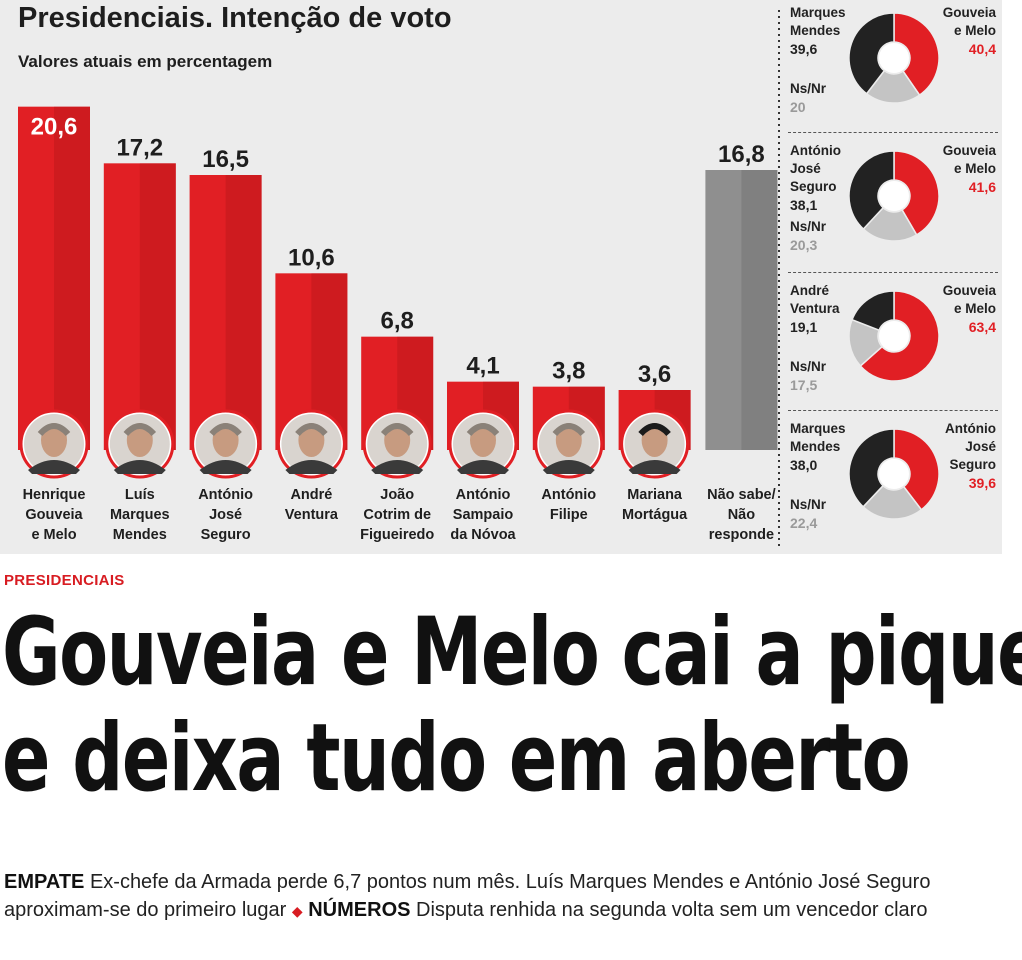  I want to click on pie-ns-label: Ns/Nr 17,5, so click(808, 376).